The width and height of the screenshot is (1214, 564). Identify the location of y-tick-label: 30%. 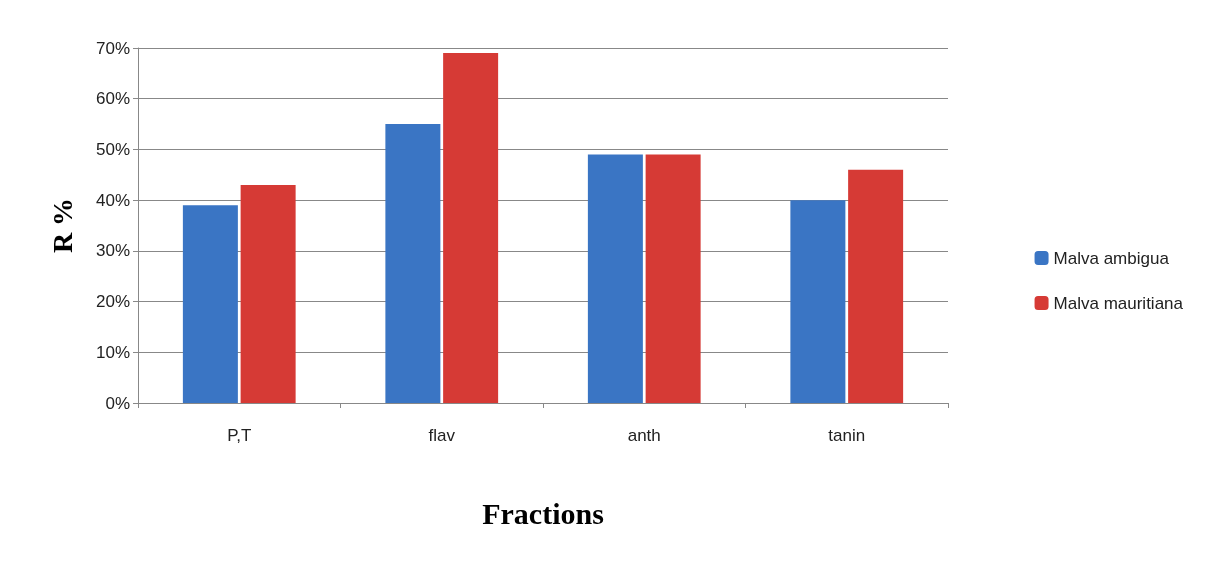
(112, 251).